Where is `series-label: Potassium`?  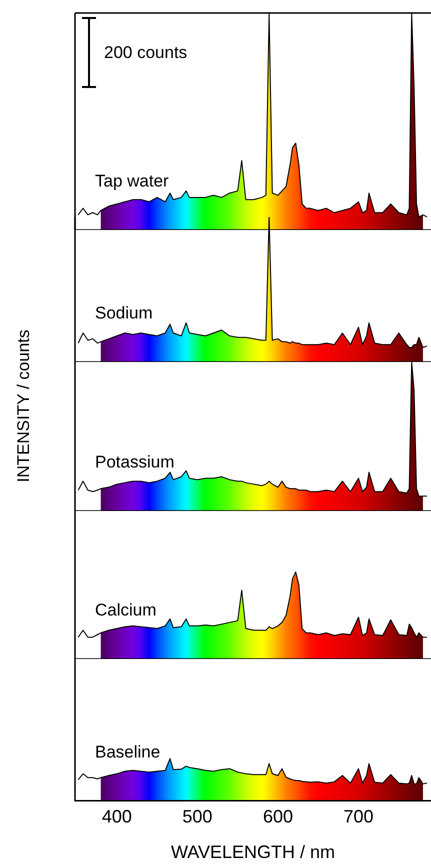
series-label: Potassium is located at coordinates (134, 462).